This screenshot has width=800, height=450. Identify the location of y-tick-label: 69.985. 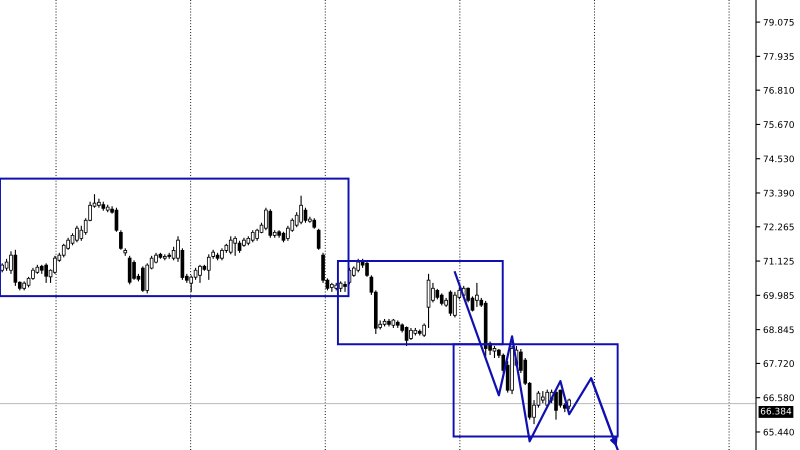
(779, 295).